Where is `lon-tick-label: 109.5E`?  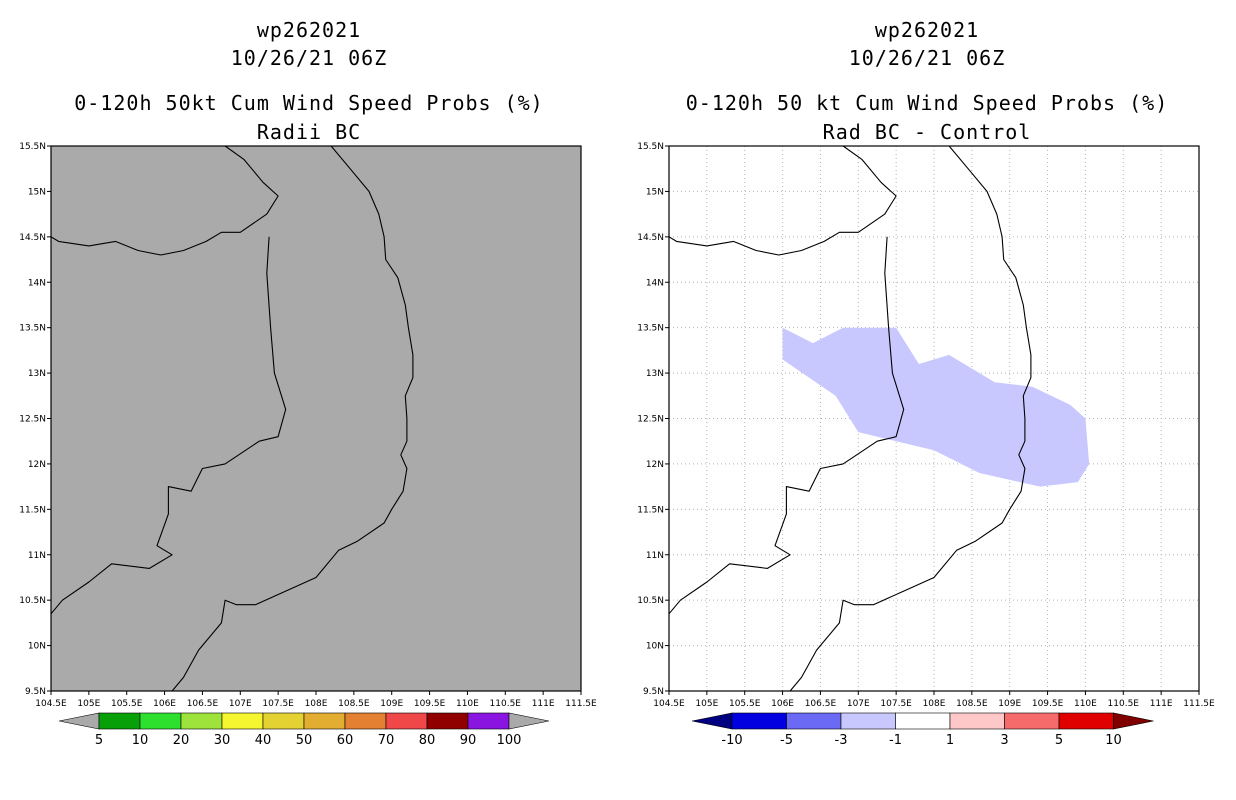 lon-tick-label: 109.5E is located at coordinates (1048, 704).